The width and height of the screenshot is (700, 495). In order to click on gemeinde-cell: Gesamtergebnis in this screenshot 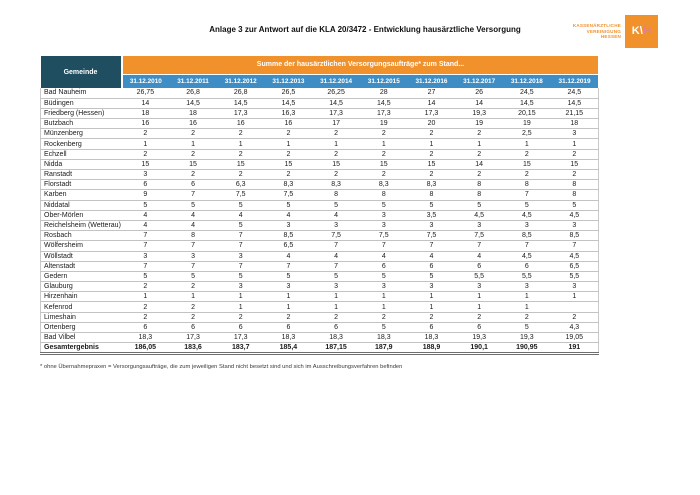, I will do `click(81, 349)`.